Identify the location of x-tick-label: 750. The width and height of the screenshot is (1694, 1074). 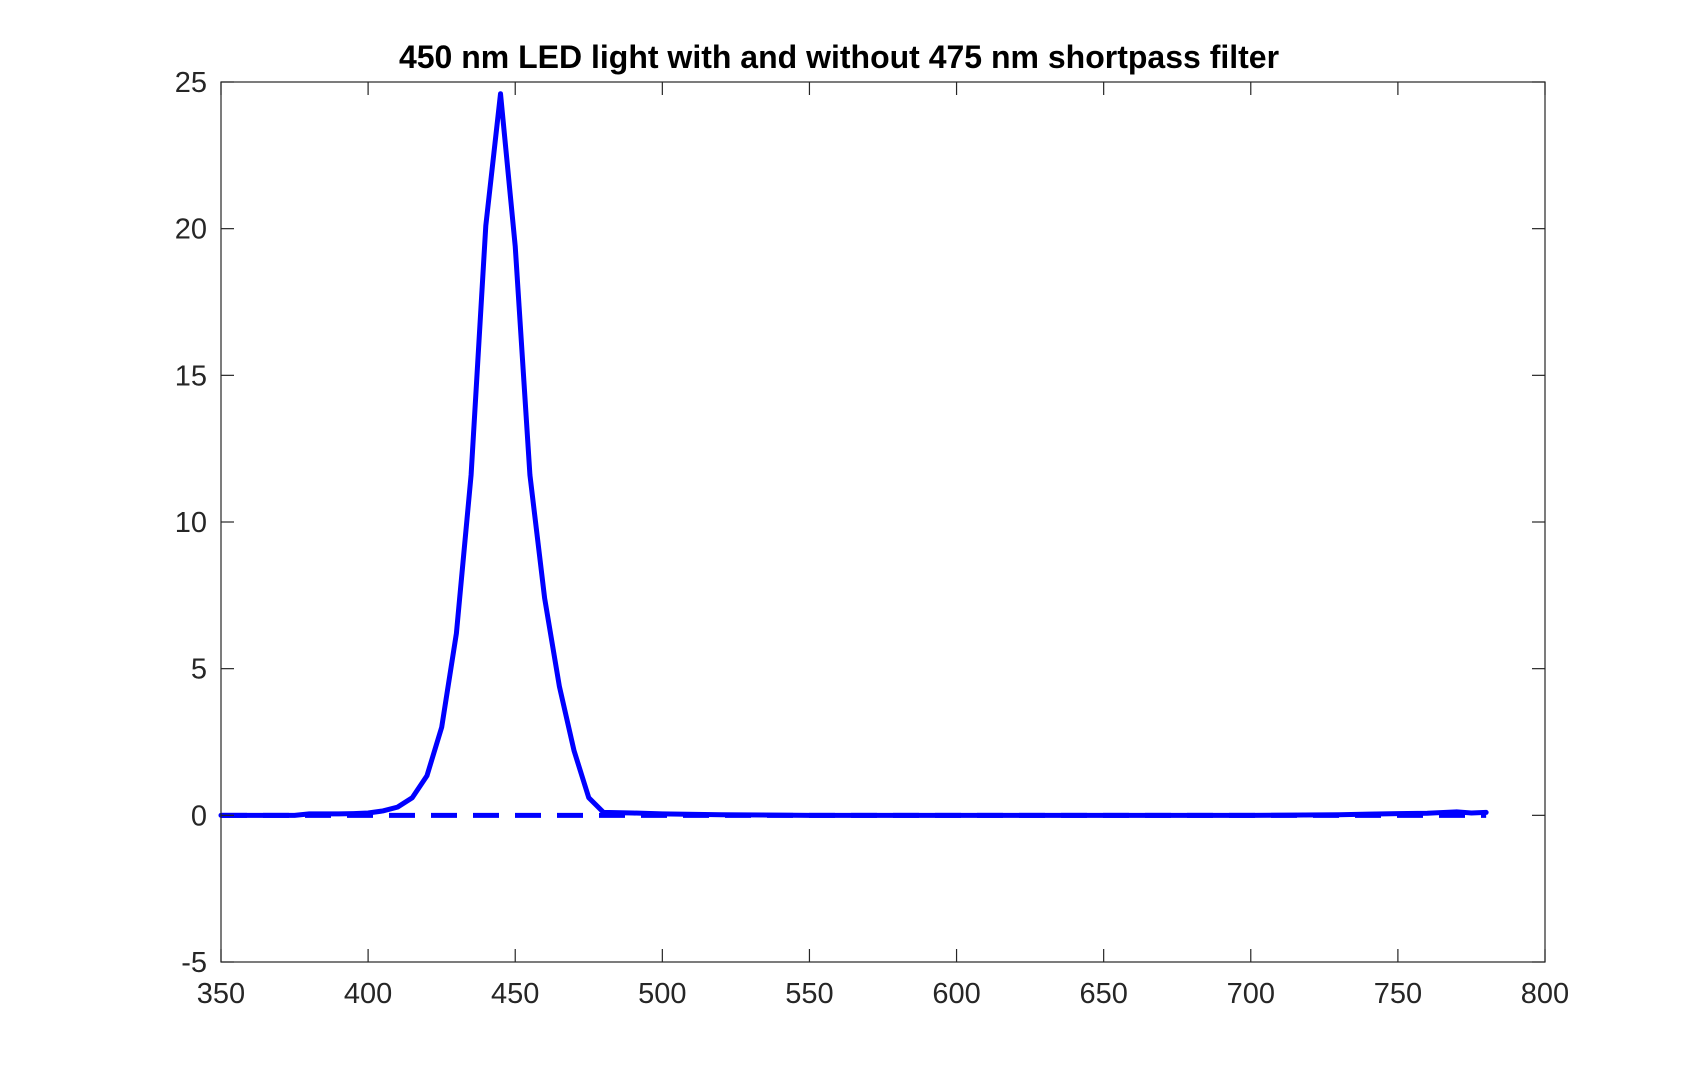
(1398, 994).